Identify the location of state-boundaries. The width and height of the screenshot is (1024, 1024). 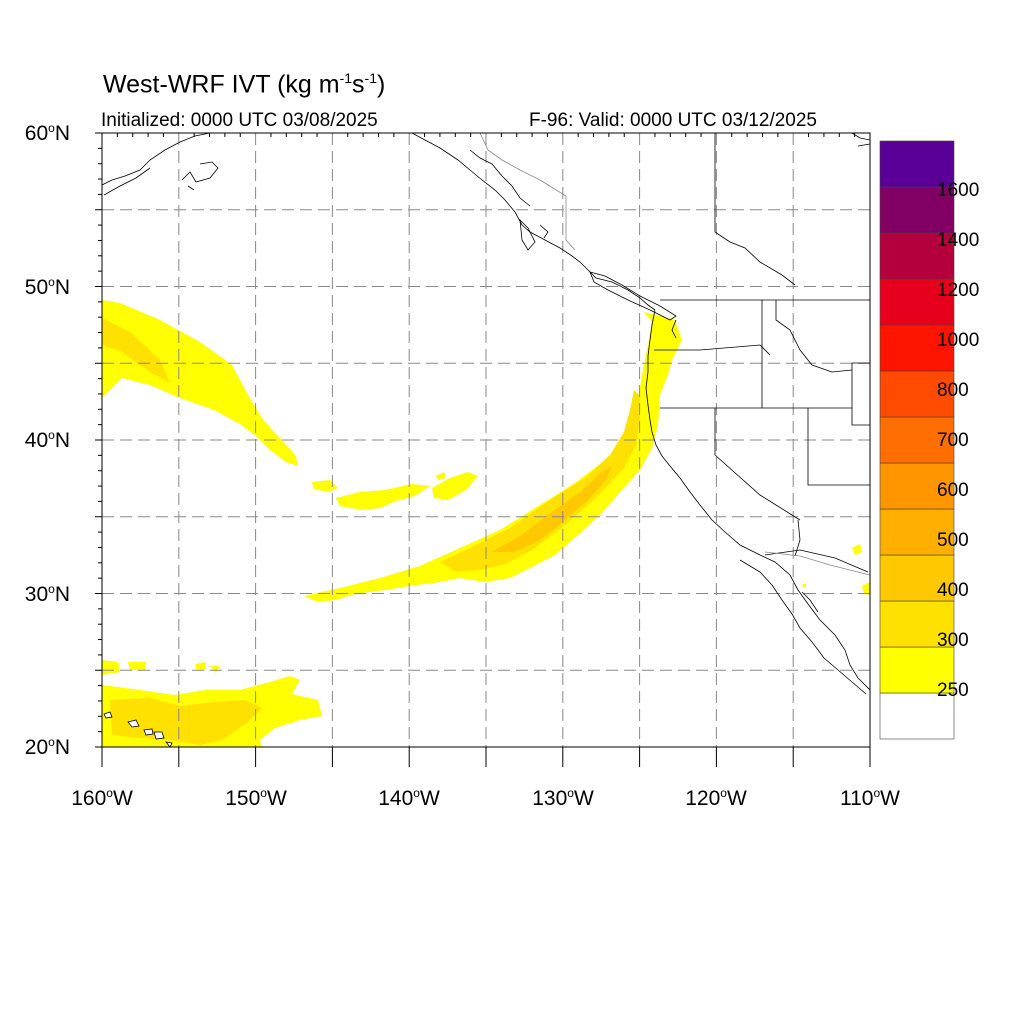
(762, 353).